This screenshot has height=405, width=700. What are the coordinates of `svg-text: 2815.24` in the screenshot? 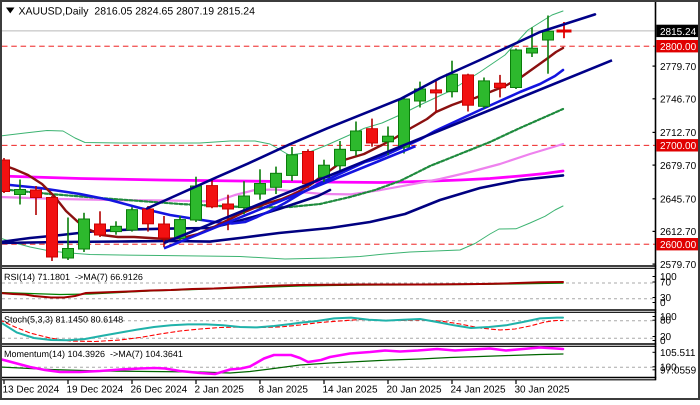 It's located at (678, 32).